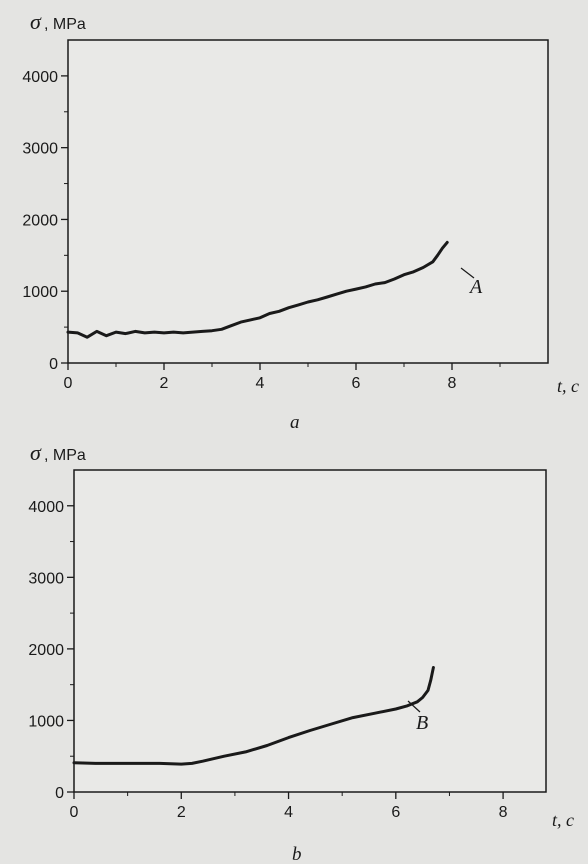  I want to click on ylabel-unit-b: , MPa, so click(65, 455).